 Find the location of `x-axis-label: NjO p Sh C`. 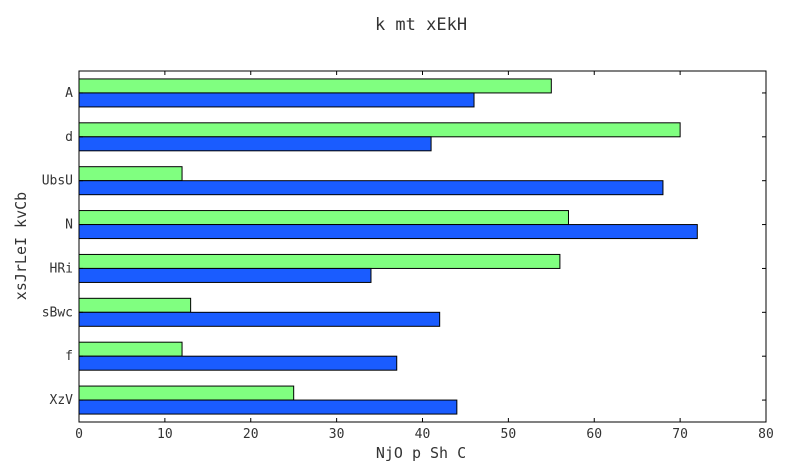

x-axis-label: NjO p Sh C is located at coordinates (421, 453).